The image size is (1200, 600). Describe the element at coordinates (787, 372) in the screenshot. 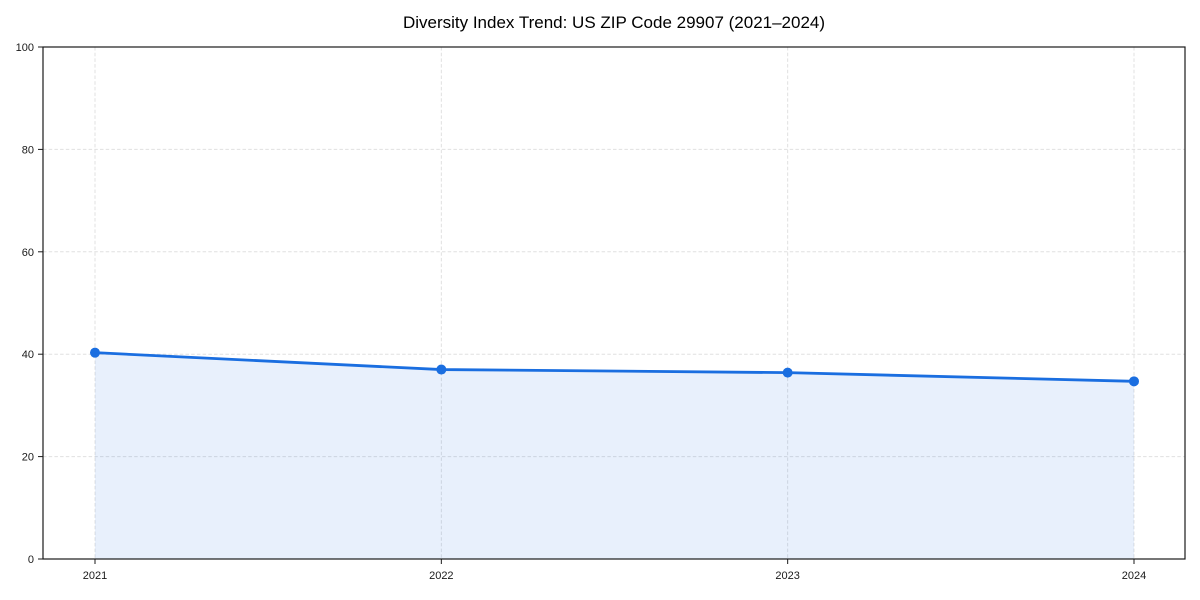

I see `data-point-2023` at that location.